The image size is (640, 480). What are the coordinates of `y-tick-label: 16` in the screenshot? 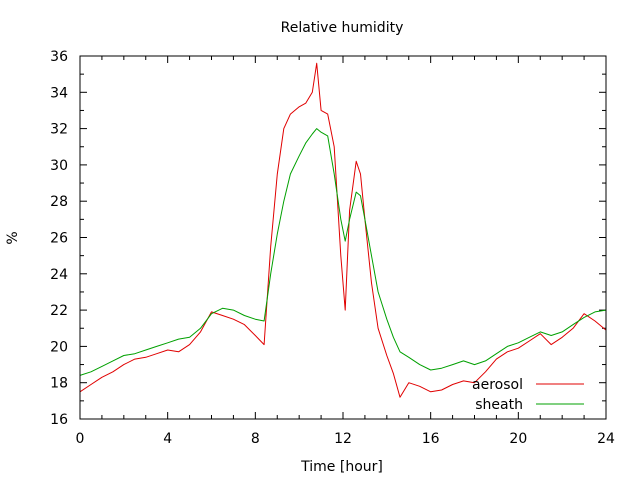 It's located at (59, 420).